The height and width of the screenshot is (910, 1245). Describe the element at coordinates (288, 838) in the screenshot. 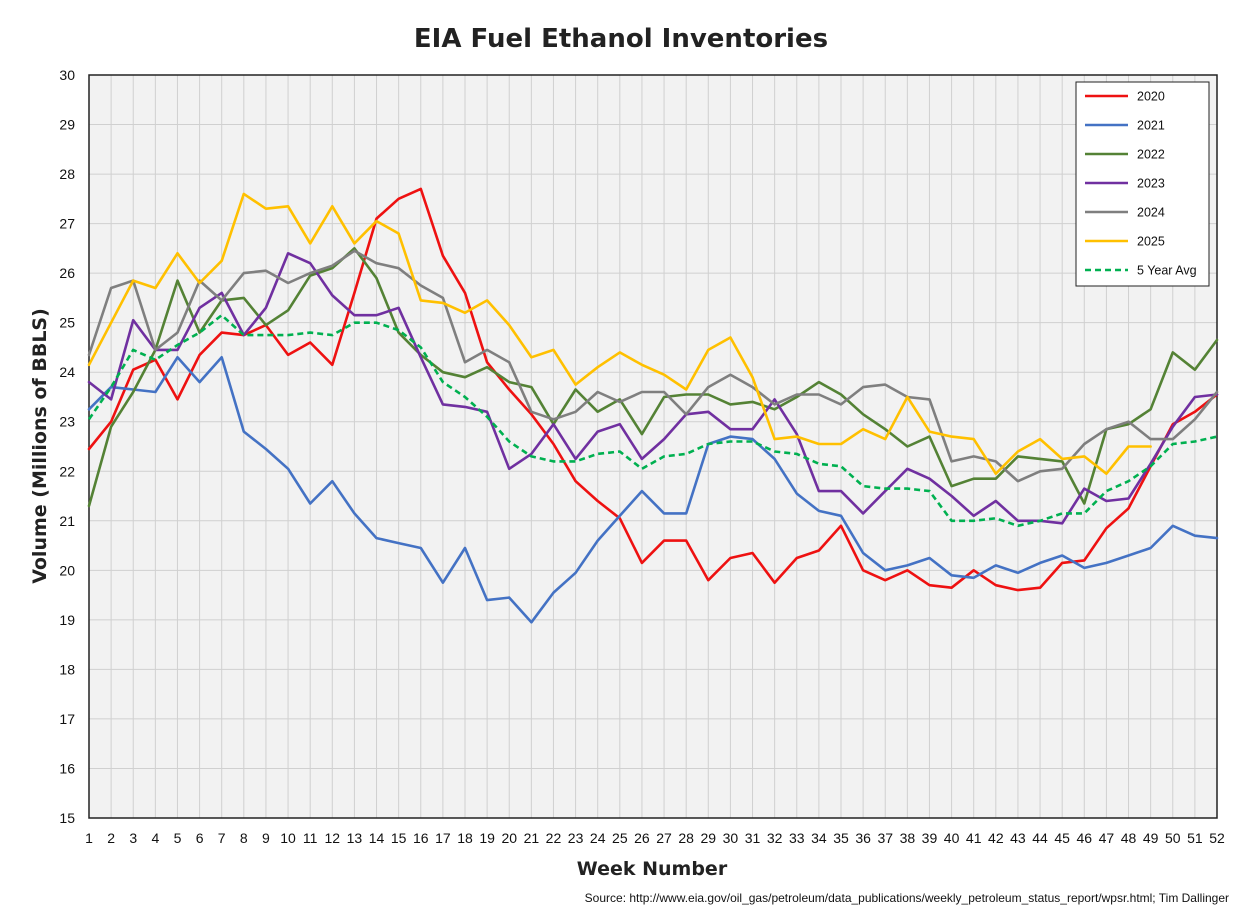

I see `x-tick-label: 10` at that location.